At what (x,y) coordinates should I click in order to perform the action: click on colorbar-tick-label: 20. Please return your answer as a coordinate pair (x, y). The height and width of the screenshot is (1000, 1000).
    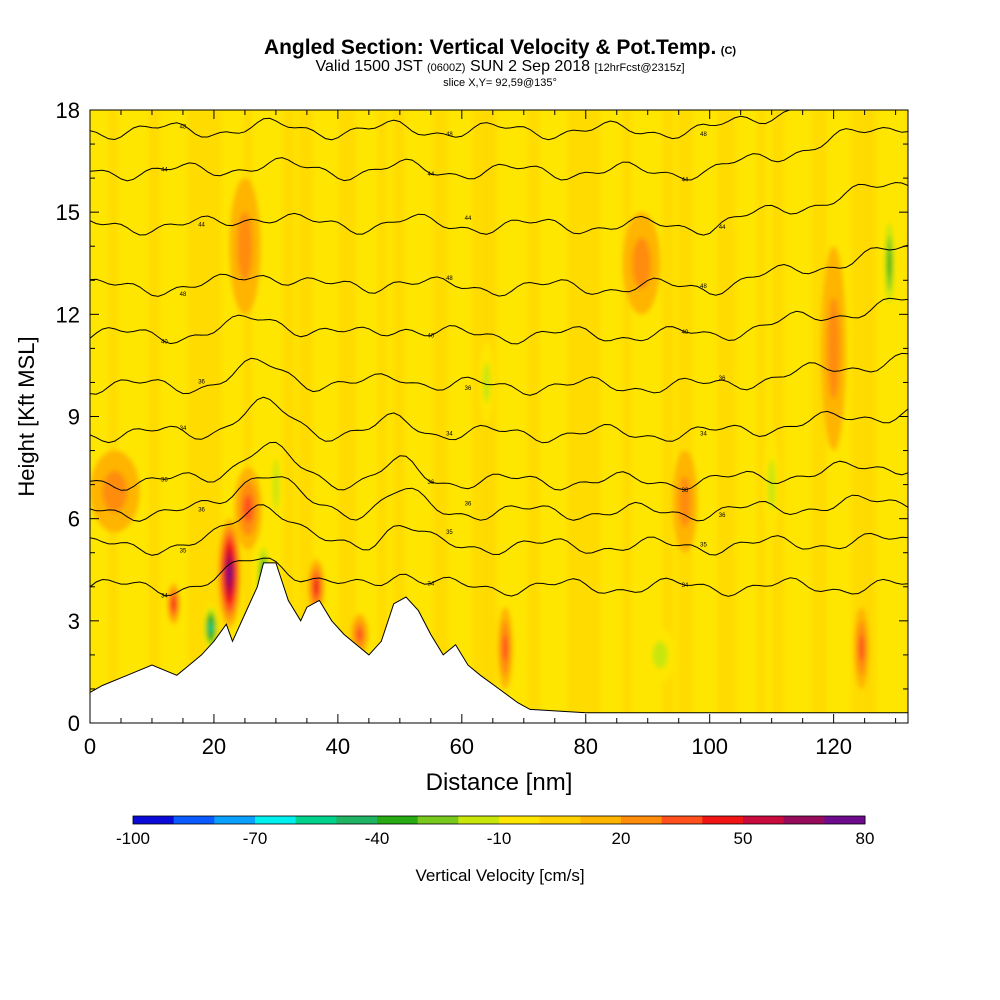
    Looking at the image, I should click on (621, 838).